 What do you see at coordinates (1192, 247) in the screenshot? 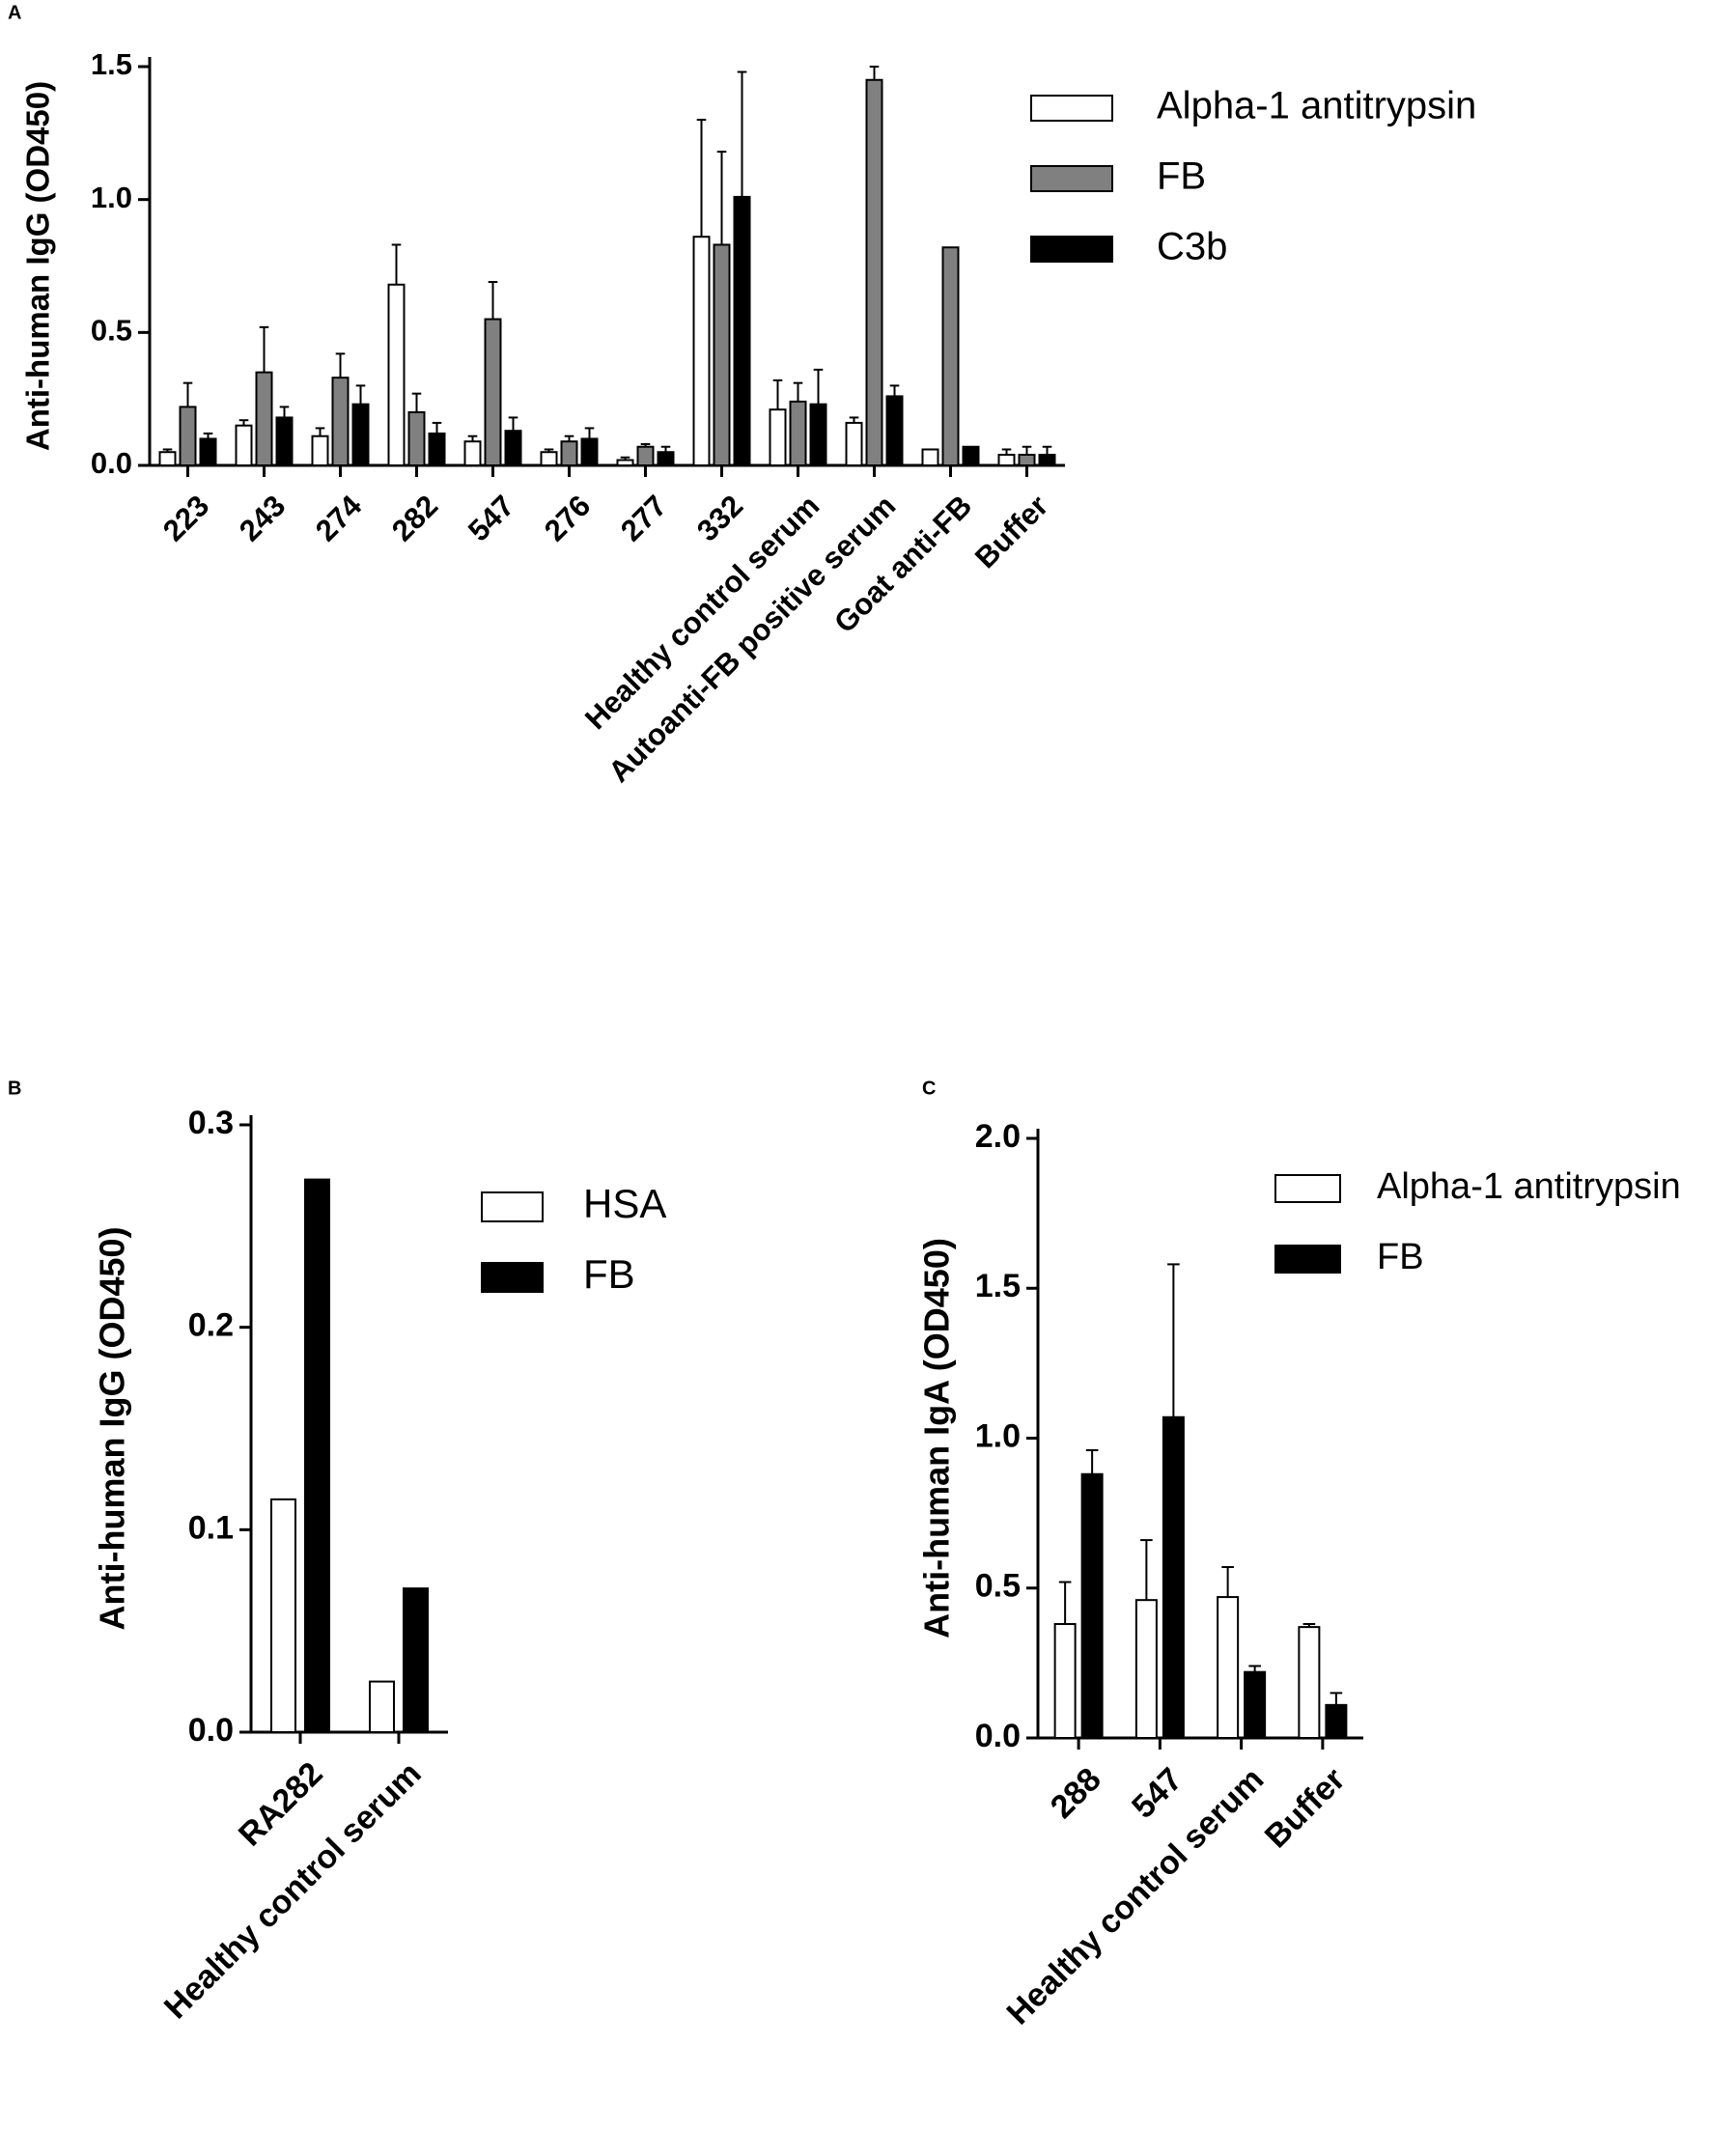
I see `legend-label: C3b` at bounding box center [1192, 247].